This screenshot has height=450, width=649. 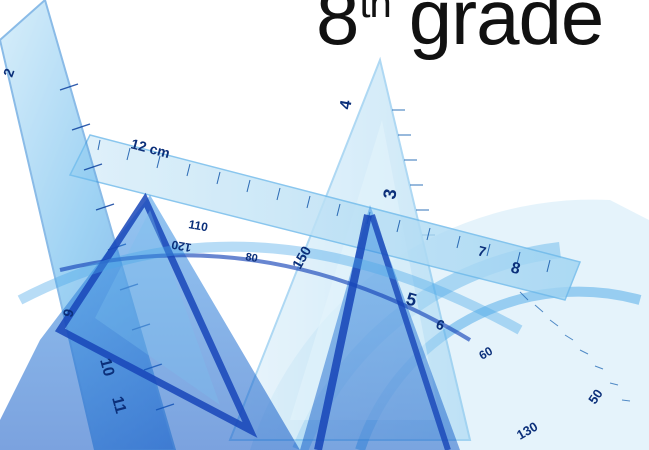 I want to click on slide-title: 8th grade, so click(x=460, y=28).